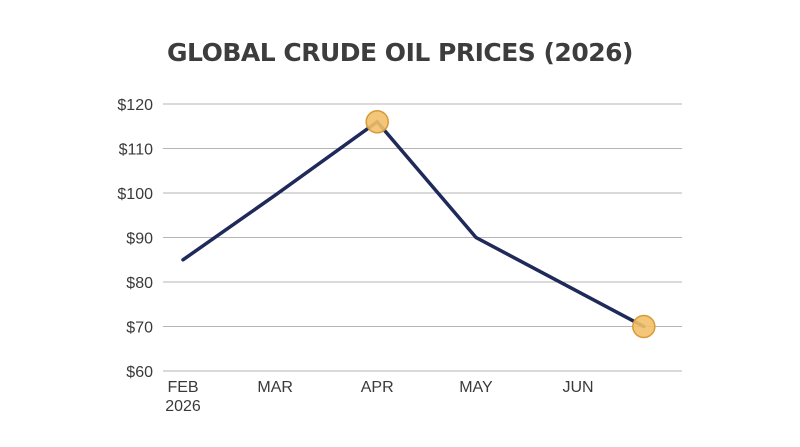 Image resolution: width=800 pixels, height=447 pixels. What do you see at coordinates (135, 105) in the screenshot?
I see `y-tick-label: $120` at bounding box center [135, 105].